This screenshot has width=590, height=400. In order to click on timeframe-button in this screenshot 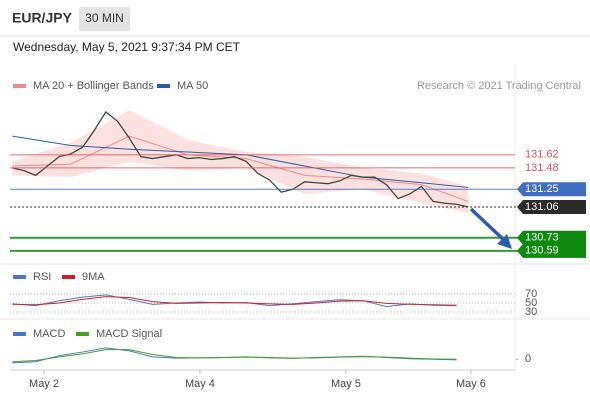, I will do `click(104, 19)`.